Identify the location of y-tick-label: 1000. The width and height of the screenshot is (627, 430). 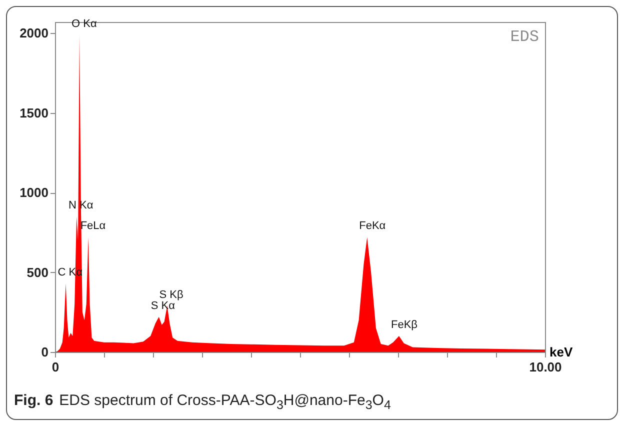
(34, 192).